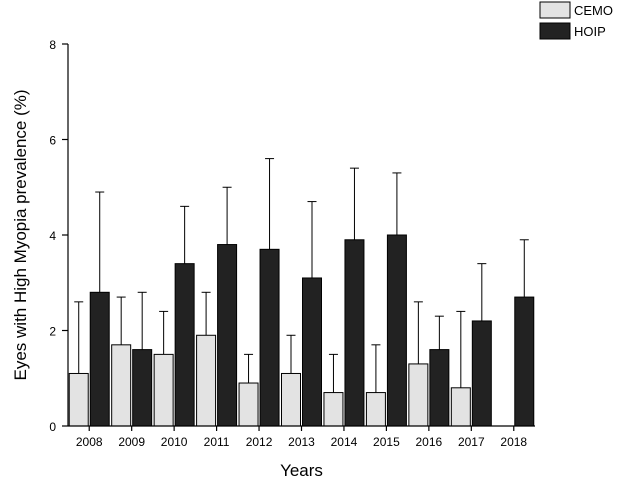 This screenshot has width=631, height=481. I want to click on bar-hoip-2008, so click(99, 359).